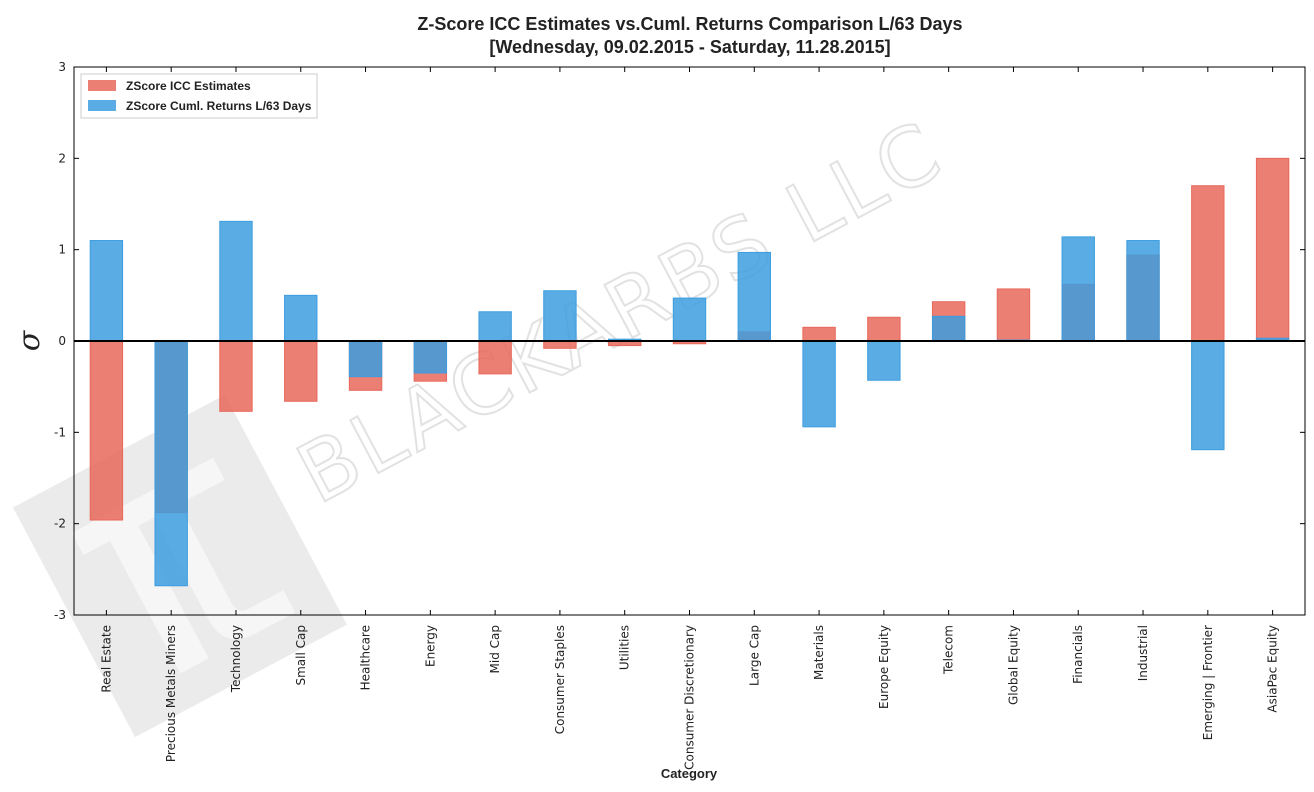 This screenshot has width=1314, height=792. What do you see at coordinates (62, 158) in the screenshot?
I see `y-tick-label: 2` at bounding box center [62, 158].